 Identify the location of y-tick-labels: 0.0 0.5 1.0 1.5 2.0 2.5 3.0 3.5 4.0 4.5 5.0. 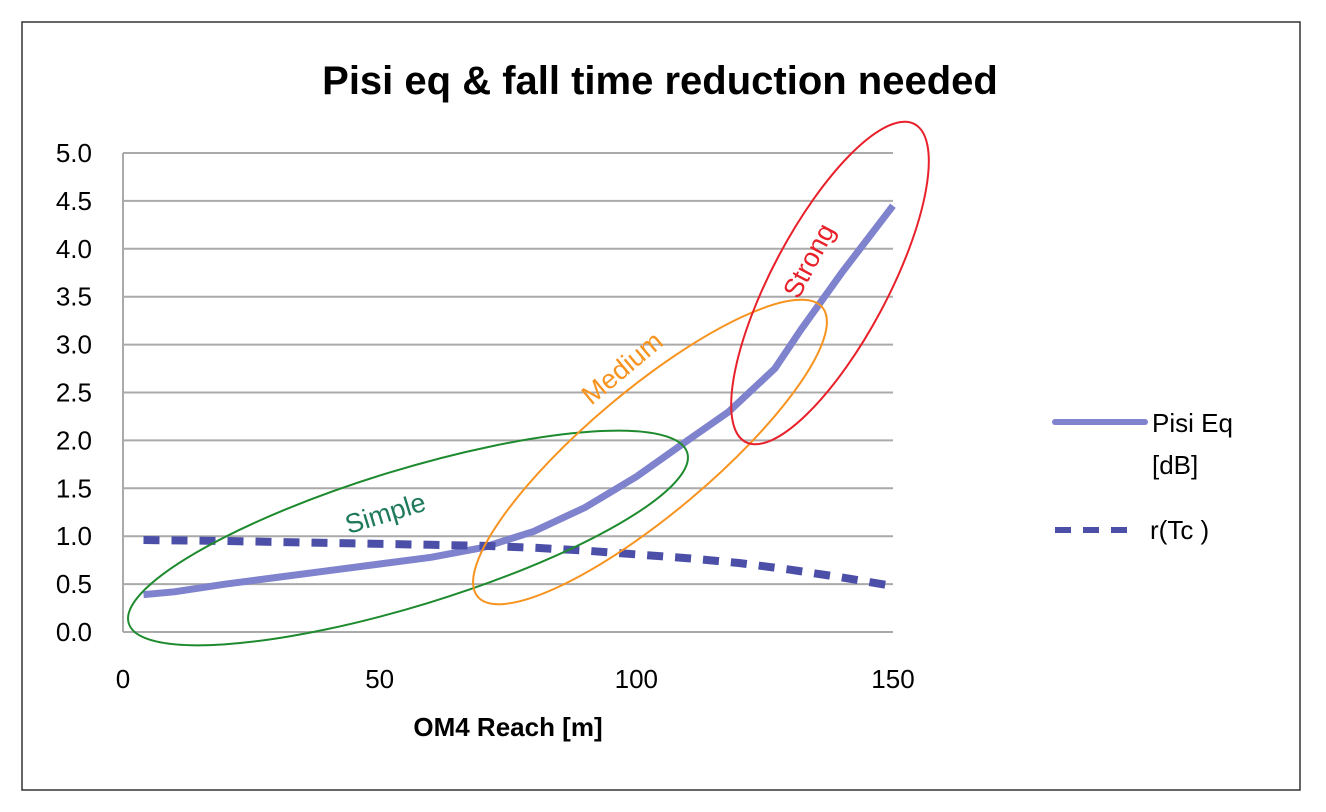
(74, 392).